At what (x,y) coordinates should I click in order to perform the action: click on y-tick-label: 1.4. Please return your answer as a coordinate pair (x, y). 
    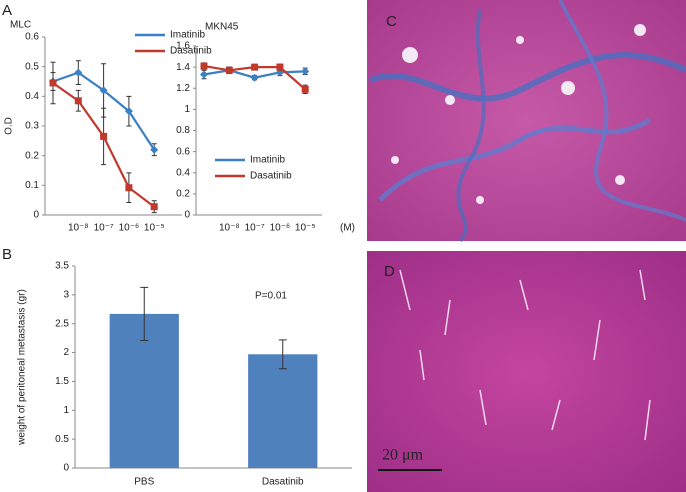
    Looking at the image, I should click on (183, 67).